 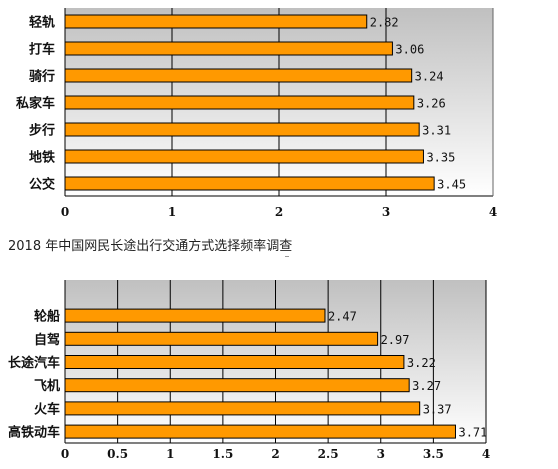 I want to click on chart1-value-label: 3.31, so click(x=436, y=131).